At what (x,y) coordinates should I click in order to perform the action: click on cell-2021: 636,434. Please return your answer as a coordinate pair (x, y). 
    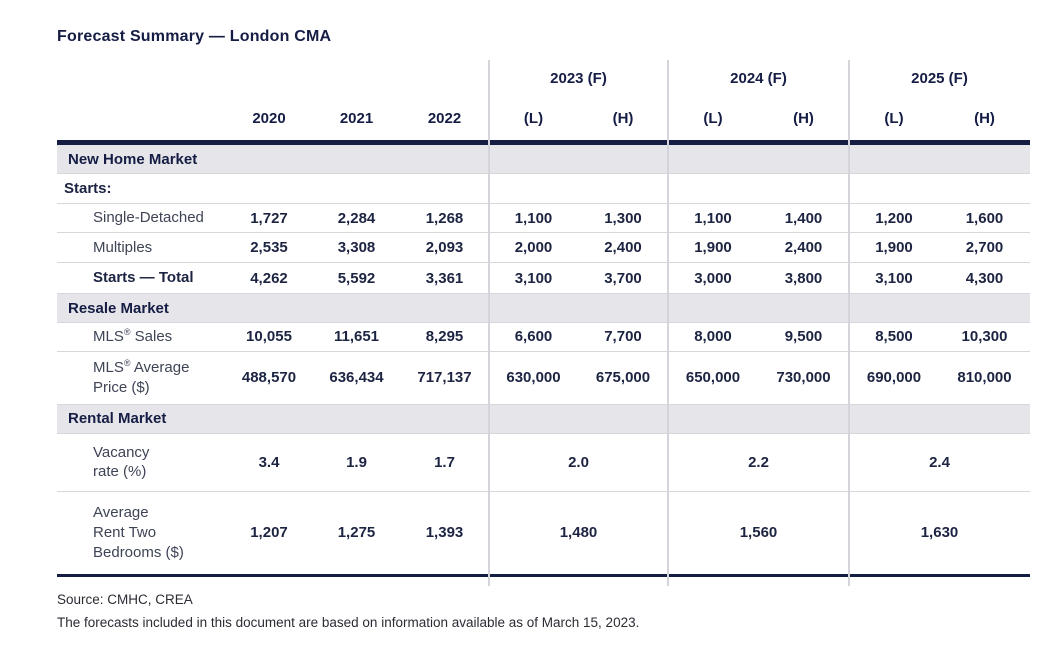
    Looking at the image, I should click on (356, 378).